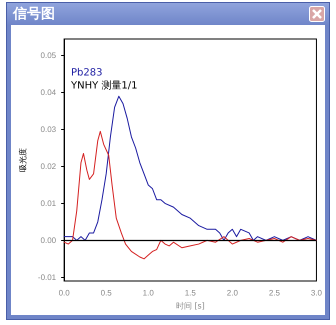  I want to click on y-tick-label: 0.05, so click(48, 55).